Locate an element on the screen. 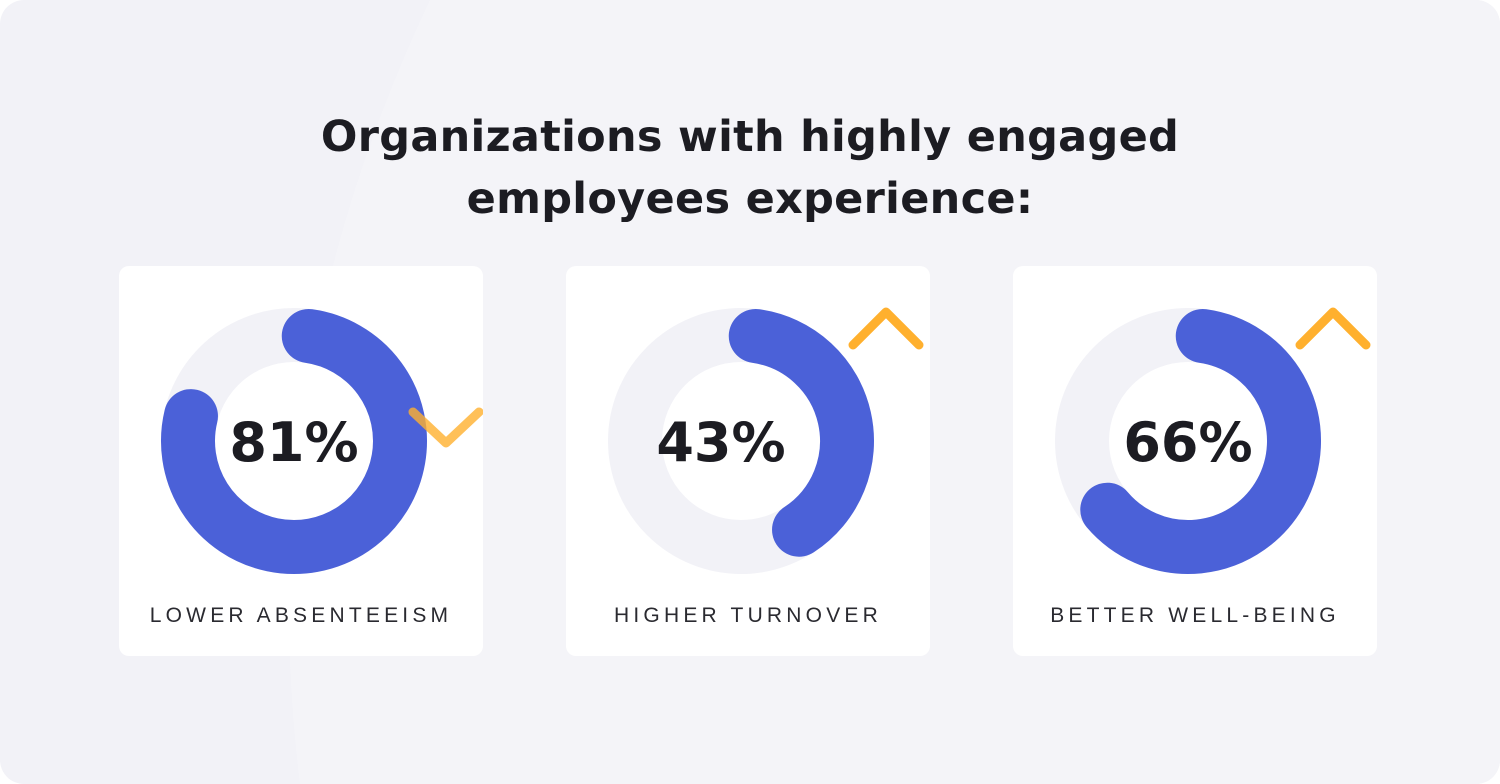  card-label: LOWER ABSENTEEISM is located at coordinates (301, 615).